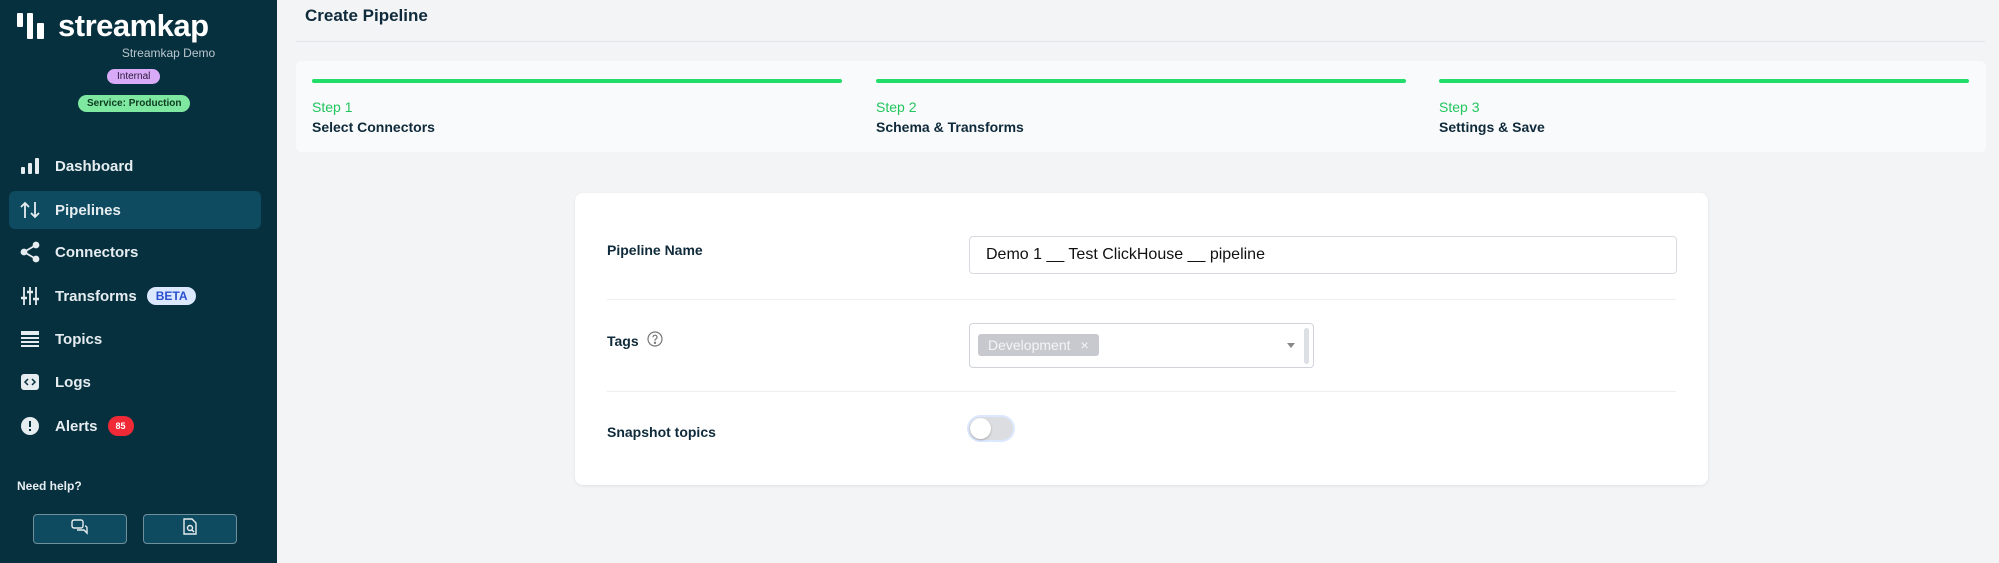  I want to click on docs-button, so click(190, 529).